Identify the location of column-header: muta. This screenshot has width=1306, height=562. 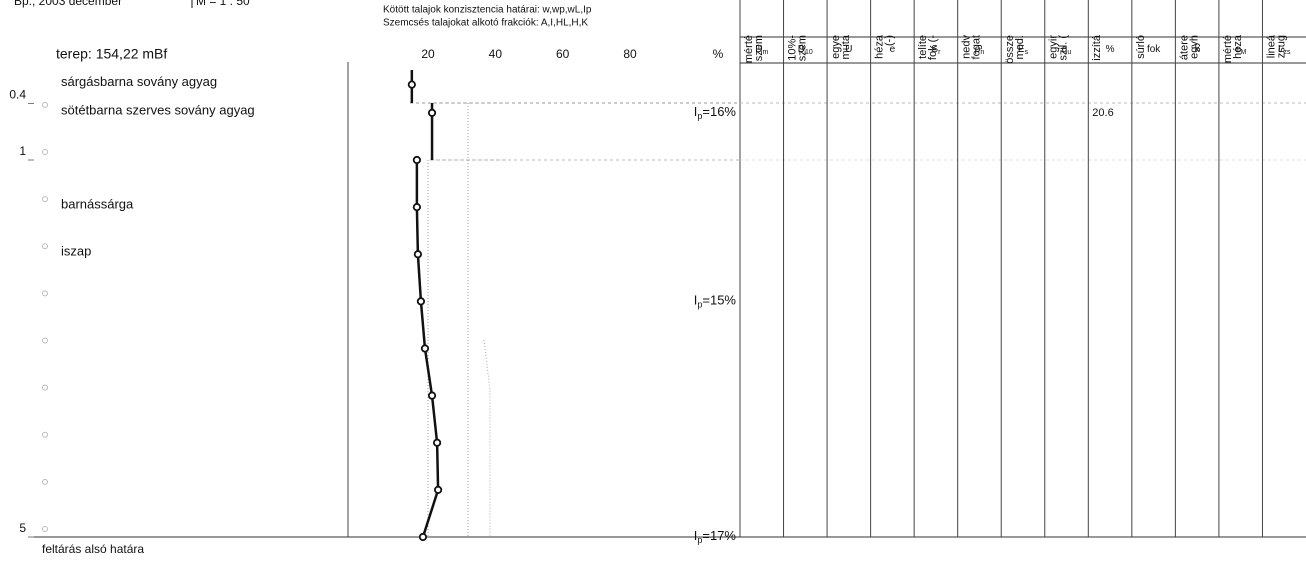
(846, 46).